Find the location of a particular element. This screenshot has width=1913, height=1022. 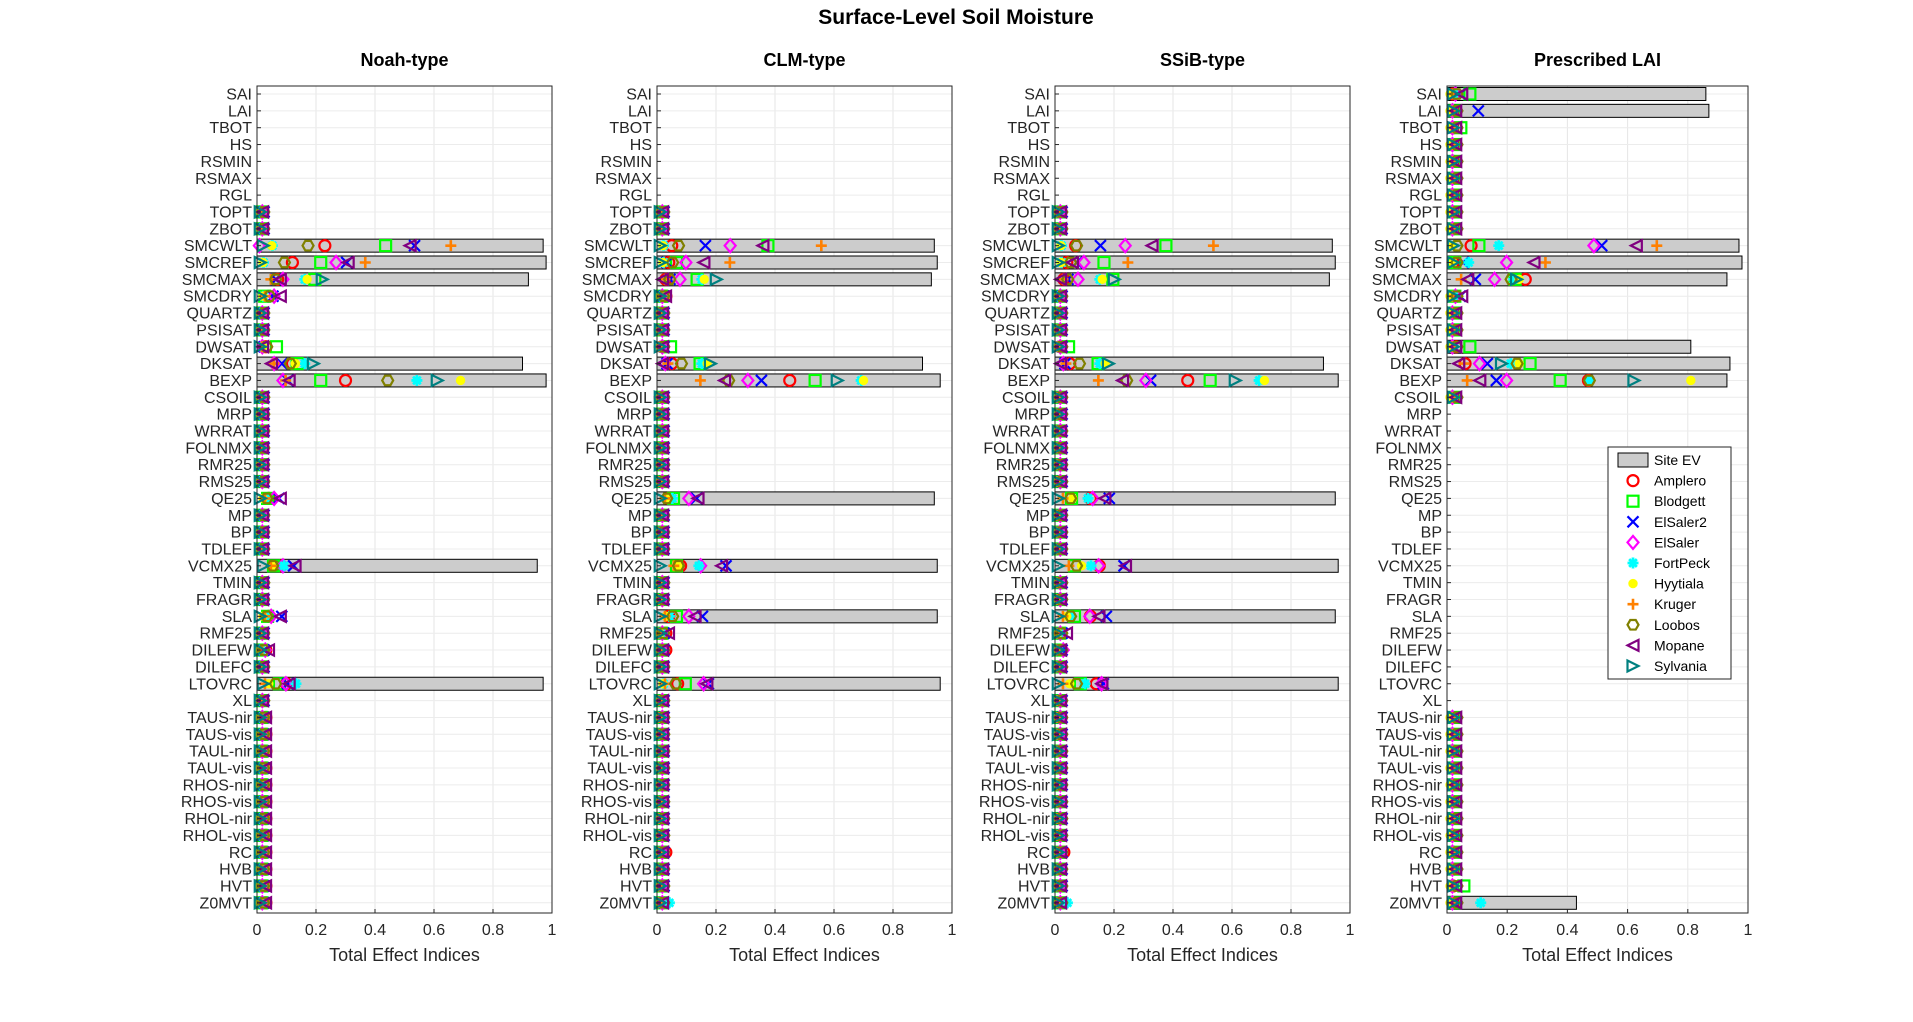

point-kruger-smcwlt is located at coordinates (821, 246).